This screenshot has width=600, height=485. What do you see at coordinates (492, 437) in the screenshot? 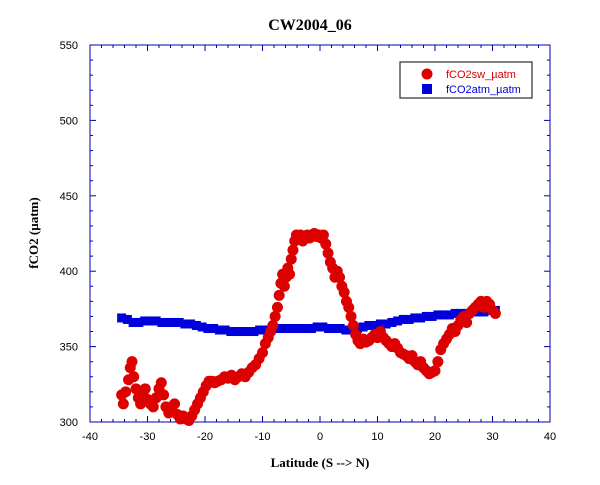
I see `x-tick-label: 30` at bounding box center [492, 437].